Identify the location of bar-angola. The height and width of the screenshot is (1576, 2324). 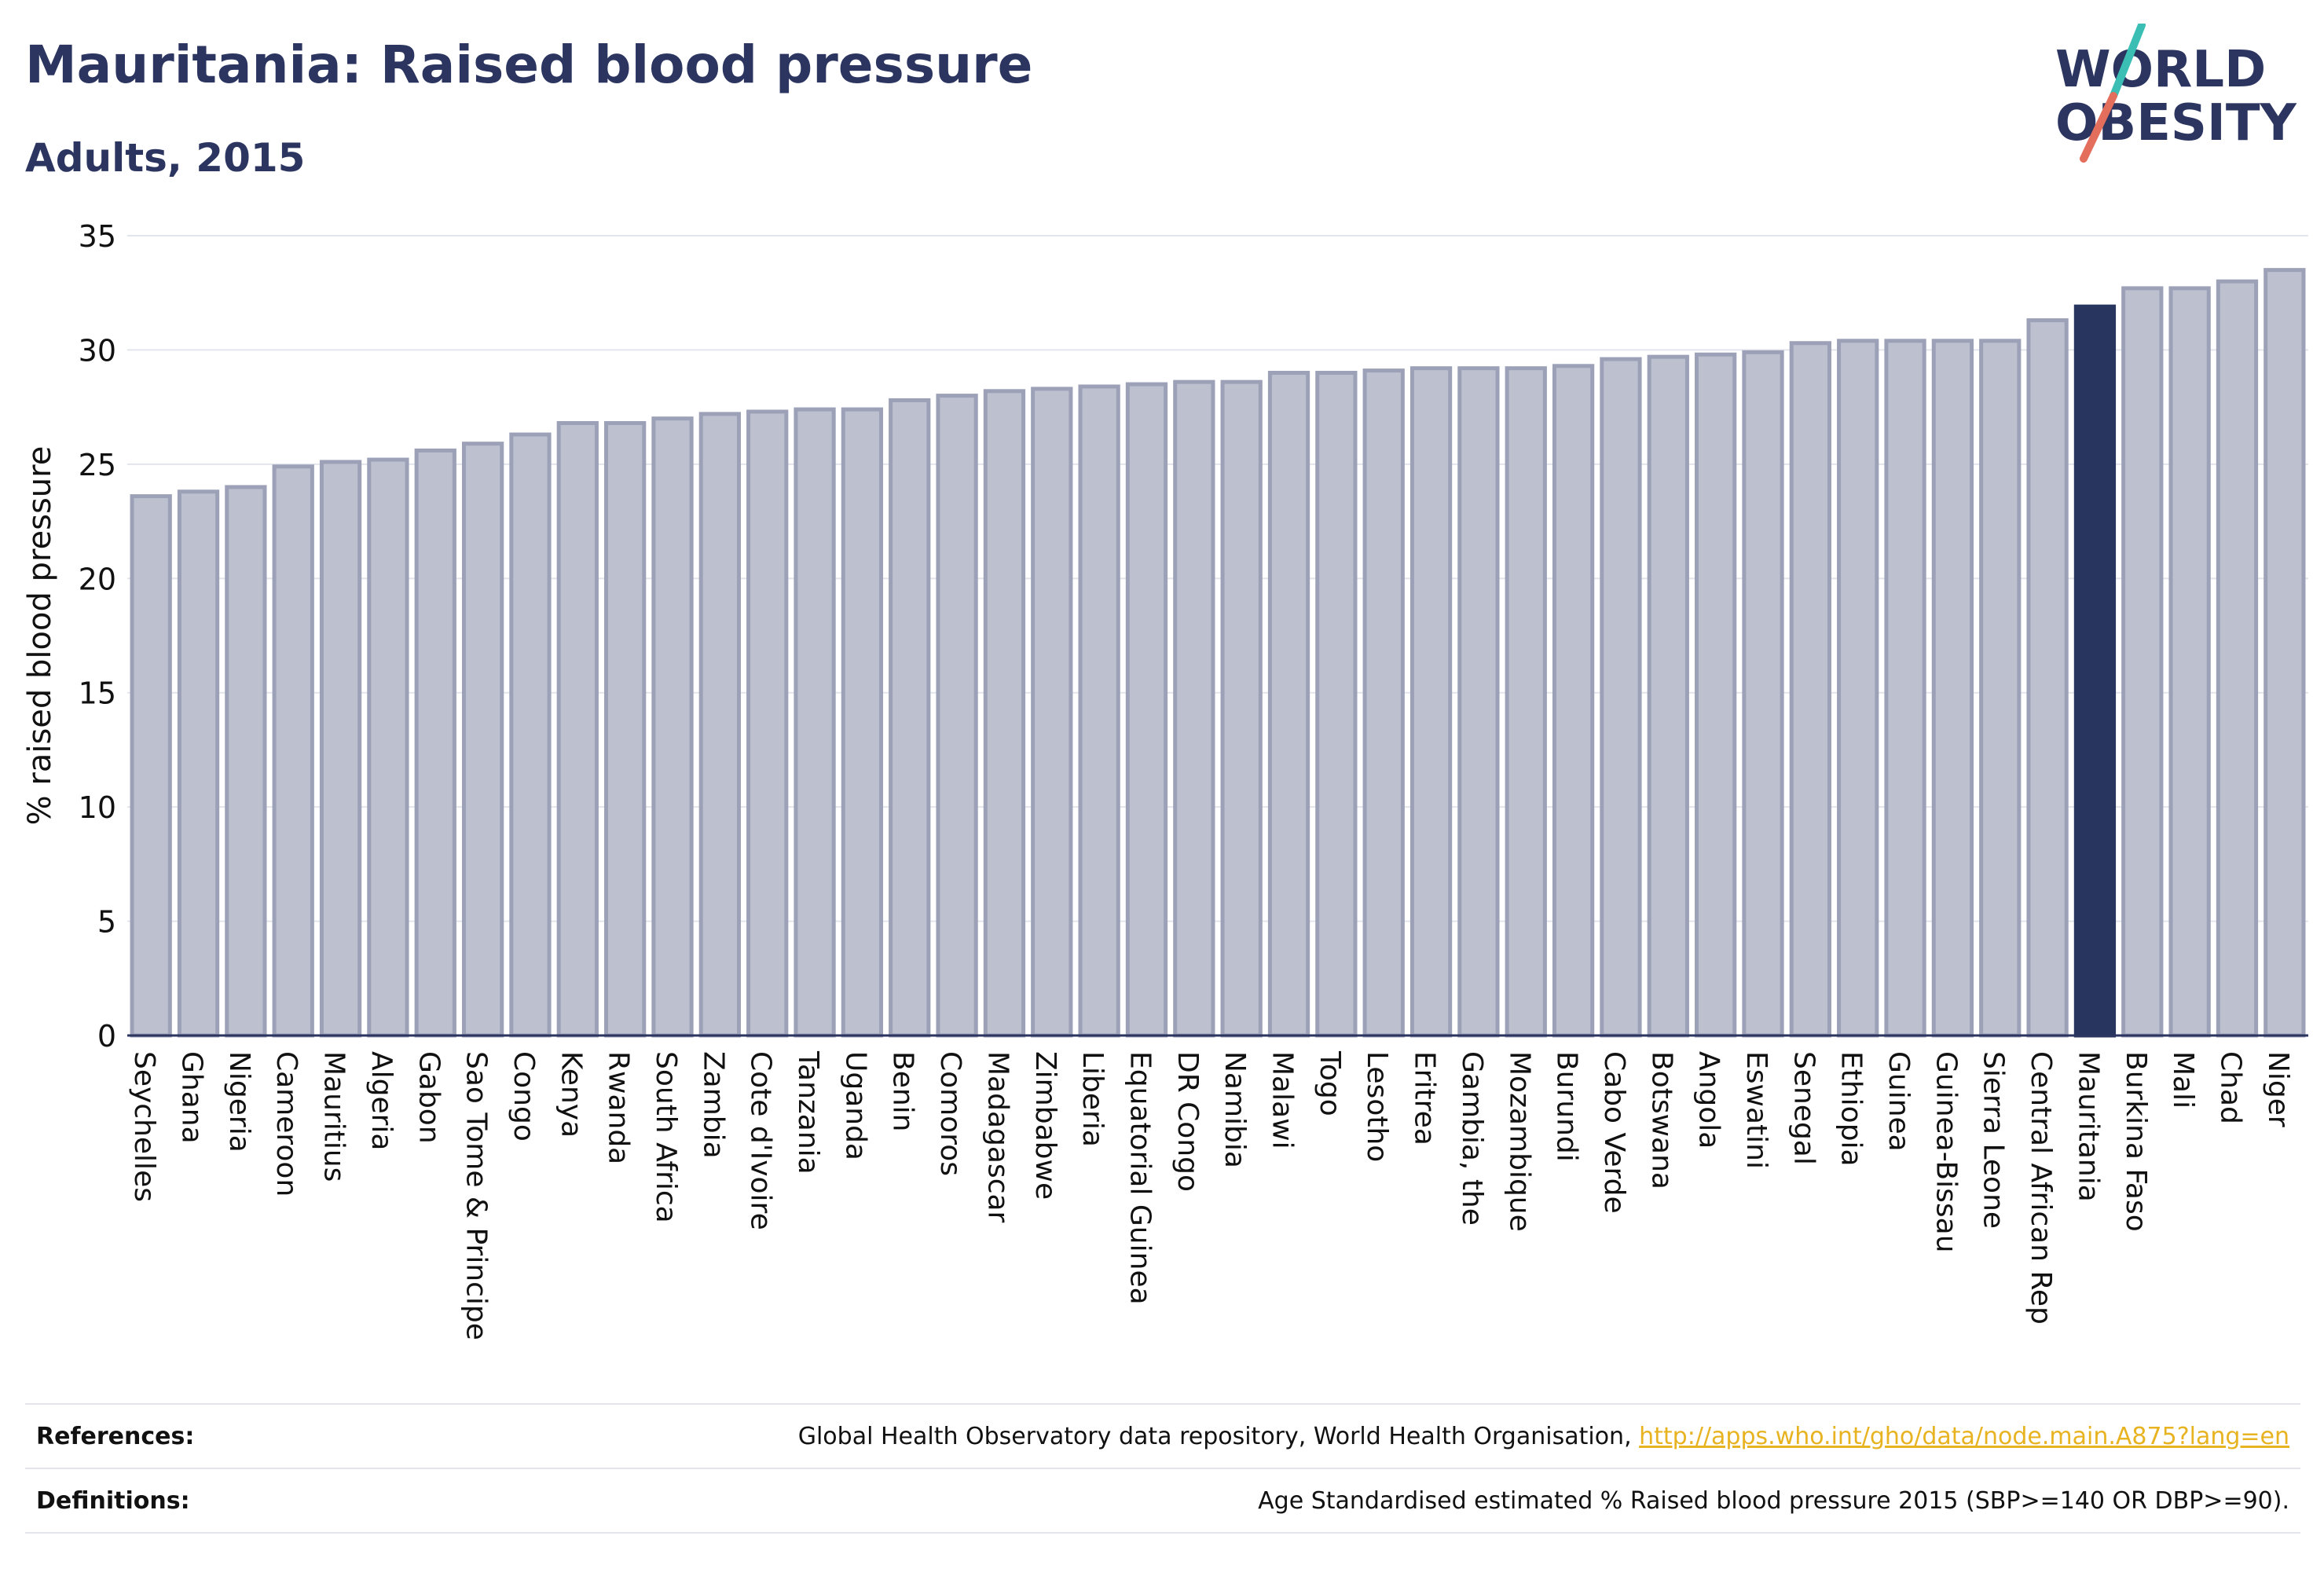
(1716, 695).